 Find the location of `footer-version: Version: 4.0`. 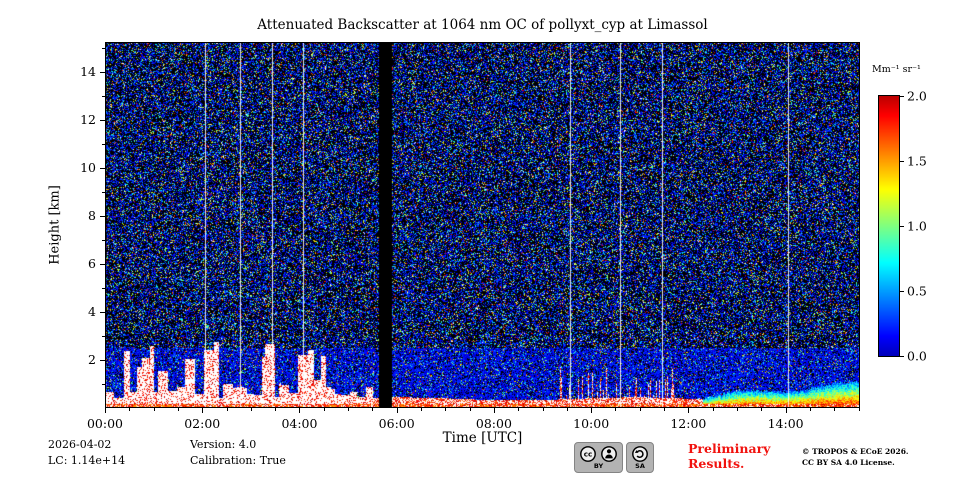

footer-version: Version: 4.0 is located at coordinates (223, 444).